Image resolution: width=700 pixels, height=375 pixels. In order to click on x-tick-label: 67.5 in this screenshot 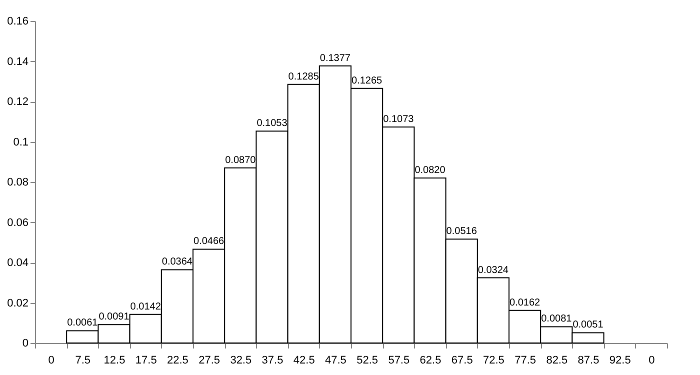, I will do `click(462, 360)`.